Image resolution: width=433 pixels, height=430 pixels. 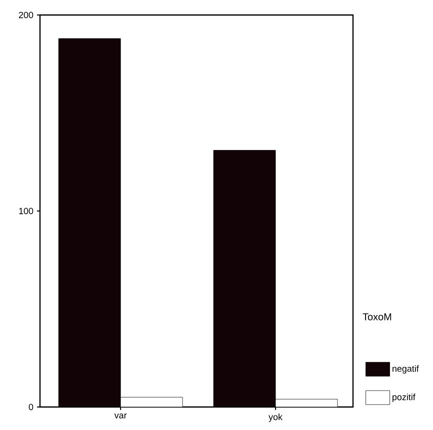 What do you see at coordinates (26, 211) in the screenshot?
I see `y-tick-label: 100` at bounding box center [26, 211].